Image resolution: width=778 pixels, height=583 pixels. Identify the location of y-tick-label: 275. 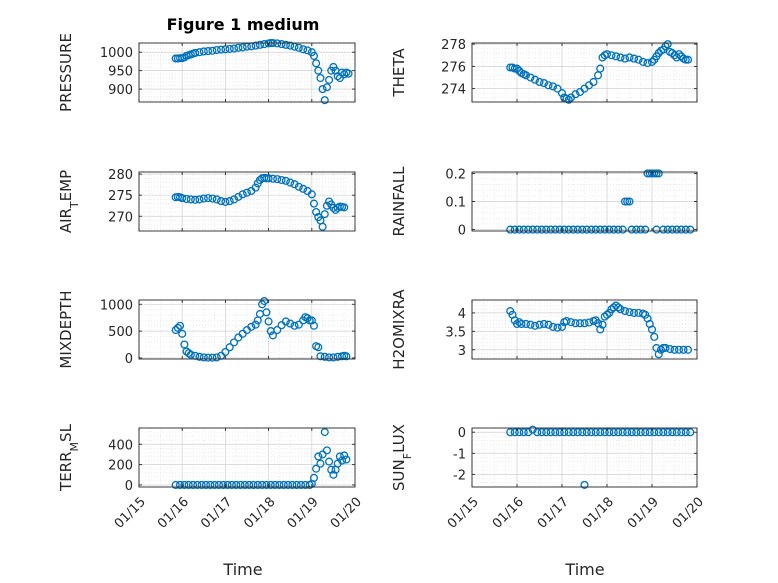
(120, 196).